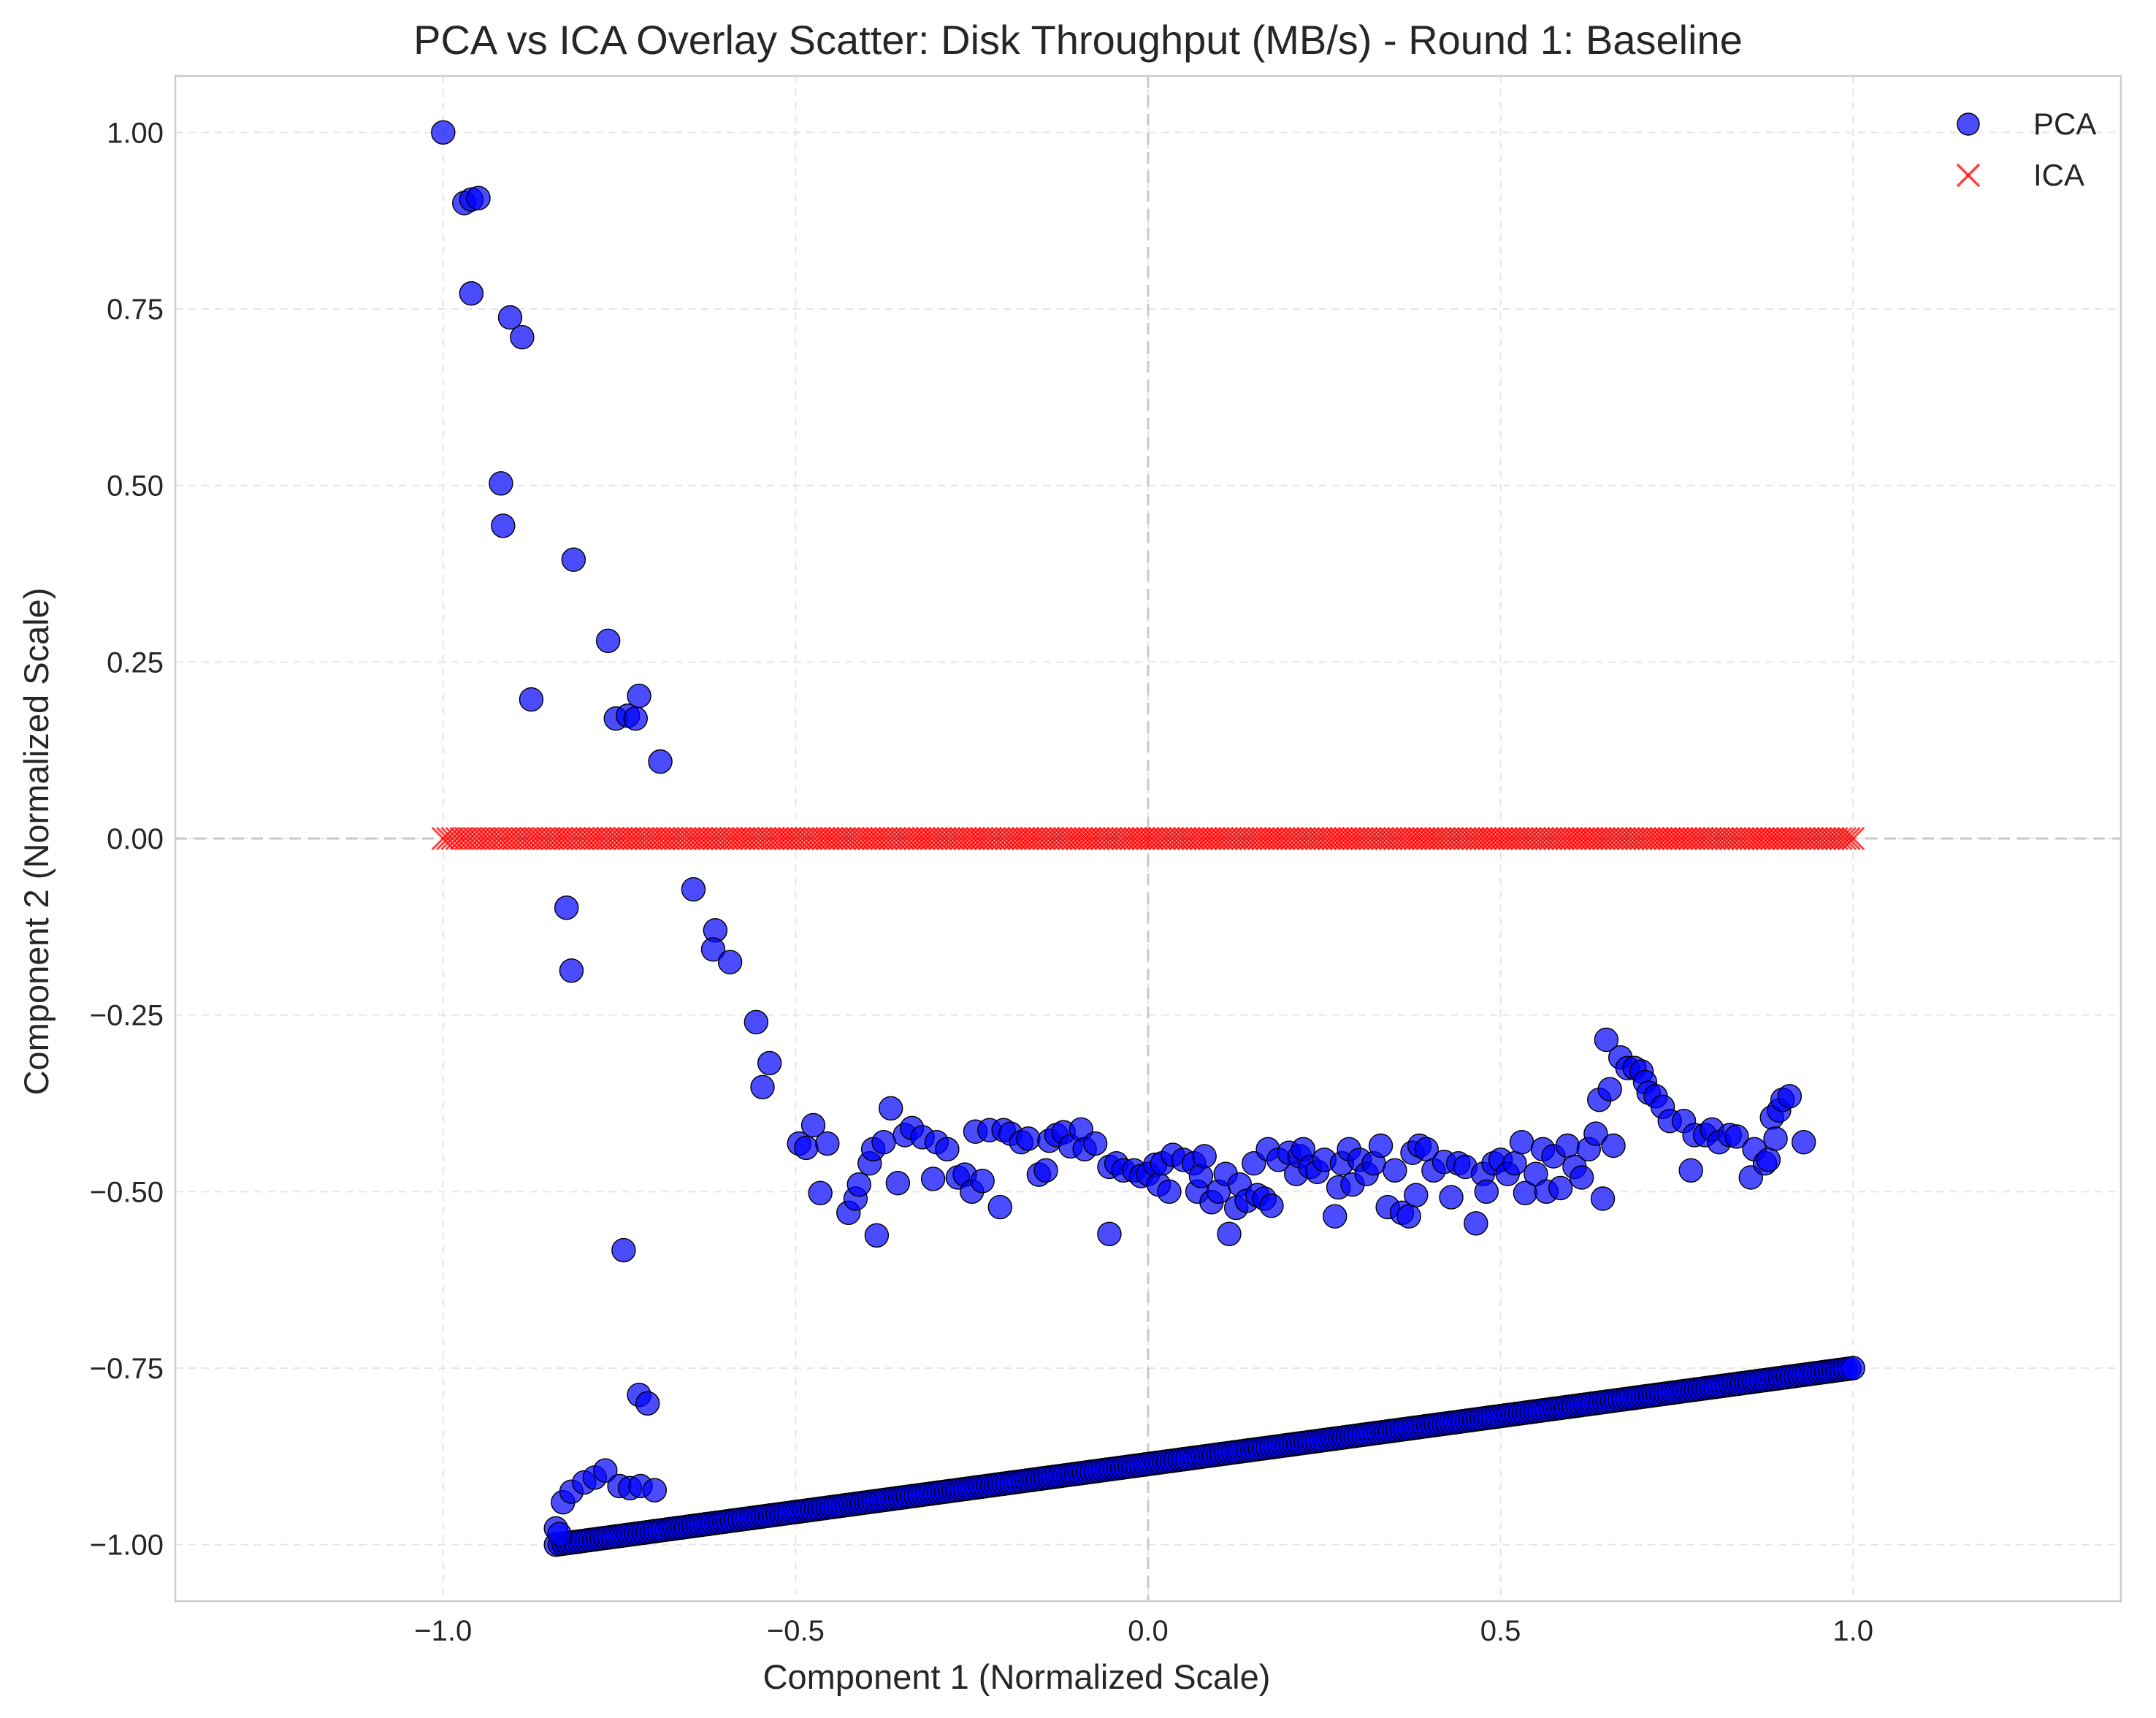 Image resolution: width=2156 pixels, height=1718 pixels. Describe the element at coordinates (1852, 1631) in the screenshot. I see `x-tick-label: 1.0` at that location.